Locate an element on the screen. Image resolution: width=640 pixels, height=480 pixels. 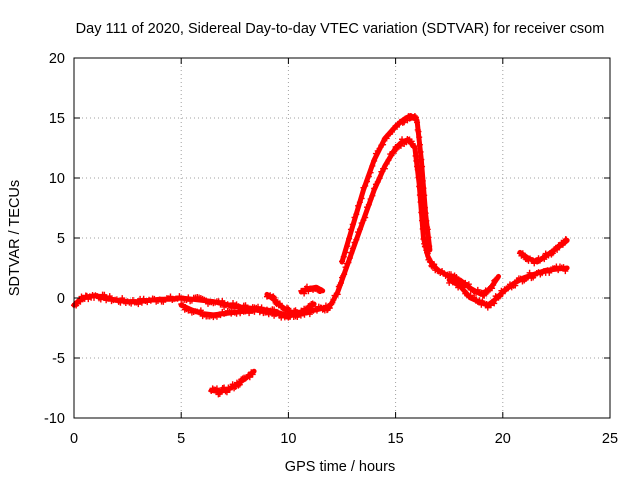
x-axis-label: GPS time / hours is located at coordinates (340, 467).